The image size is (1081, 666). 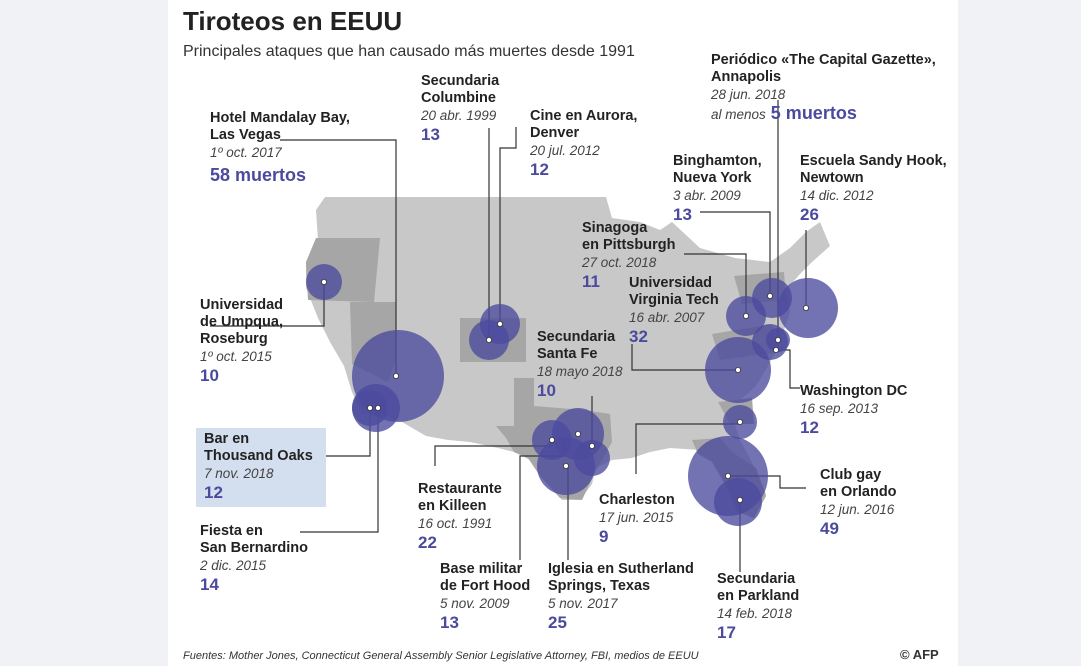 I want to click on shooting-deaths: 5 muertos, so click(x=813, y=113).